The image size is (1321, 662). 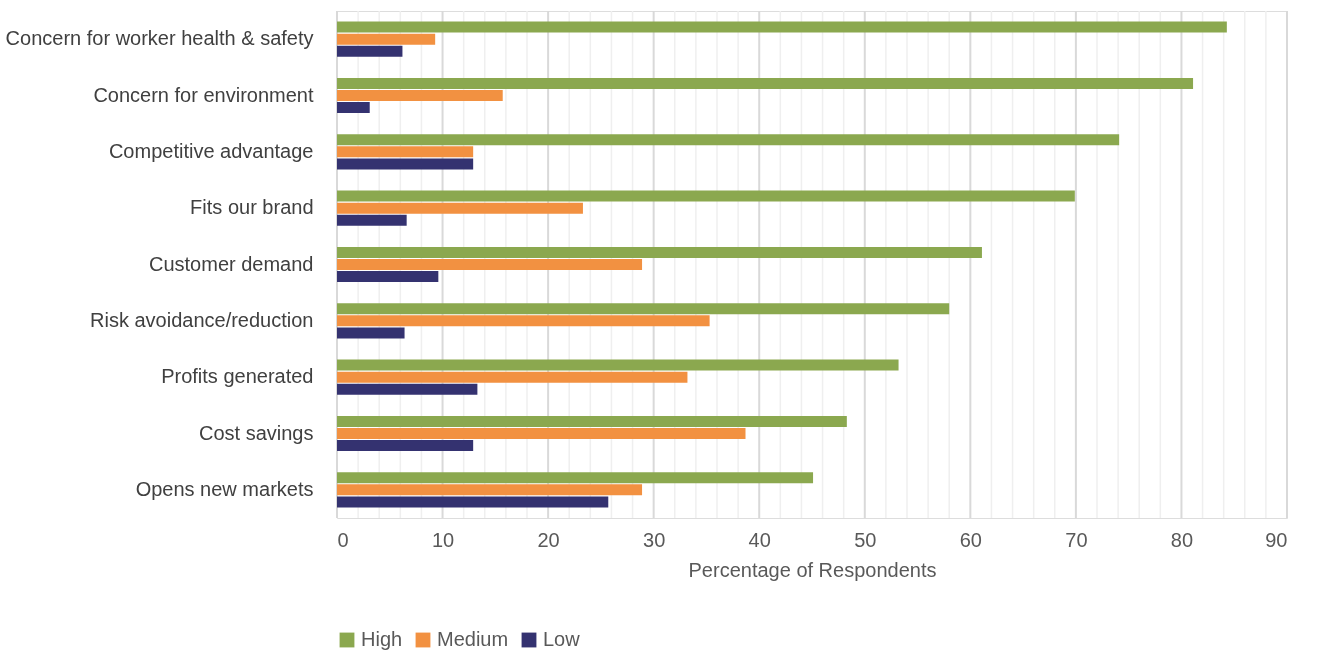 What do you see at coordinates (252, 207) in the screenshot?
I see `y-tick-label: Fits our brand` at bounding box center [252, 207].